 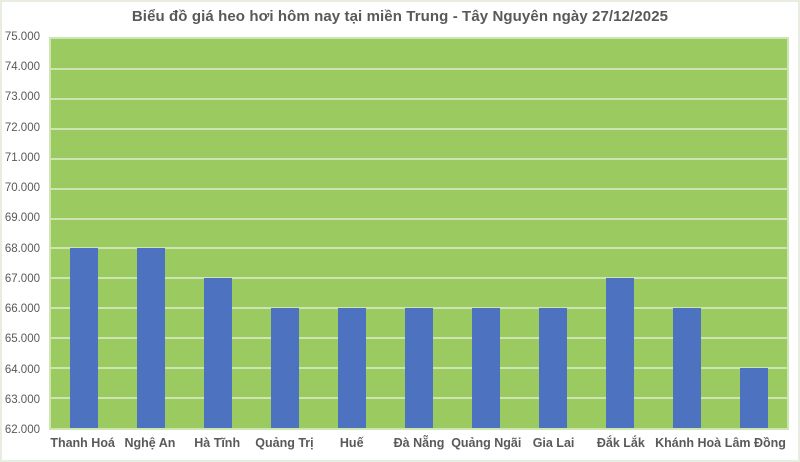 What do you see at coordinates (22, 37) in the screenshot?
I see `y-tick-label: 75.000` at bounding box center [22, 37].